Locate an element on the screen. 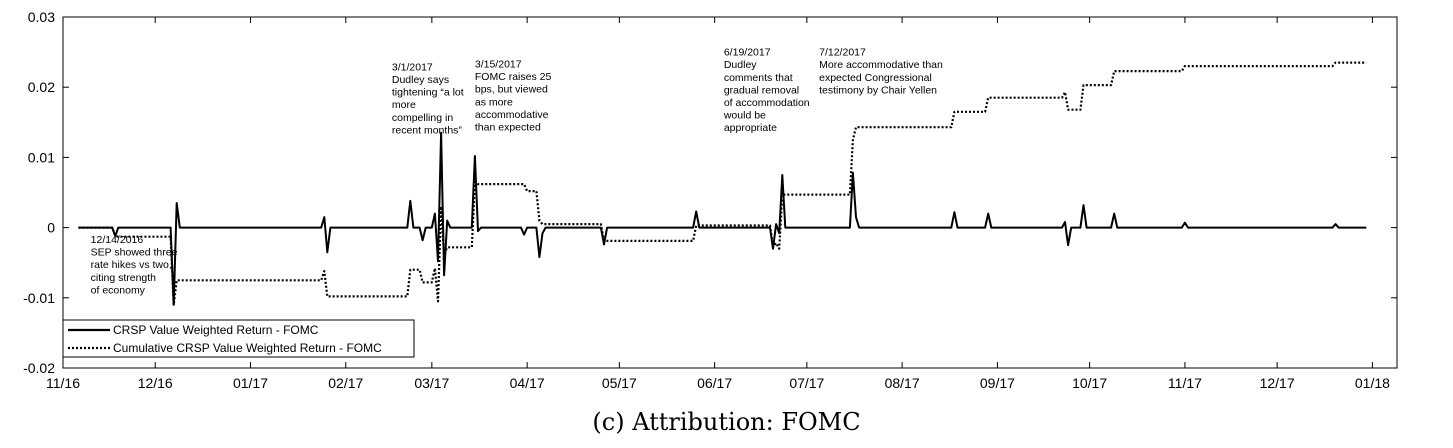 The height and width of the screenshot is (448, 1453). annotation-line: gradual removal is located at coordinates (761, 90).